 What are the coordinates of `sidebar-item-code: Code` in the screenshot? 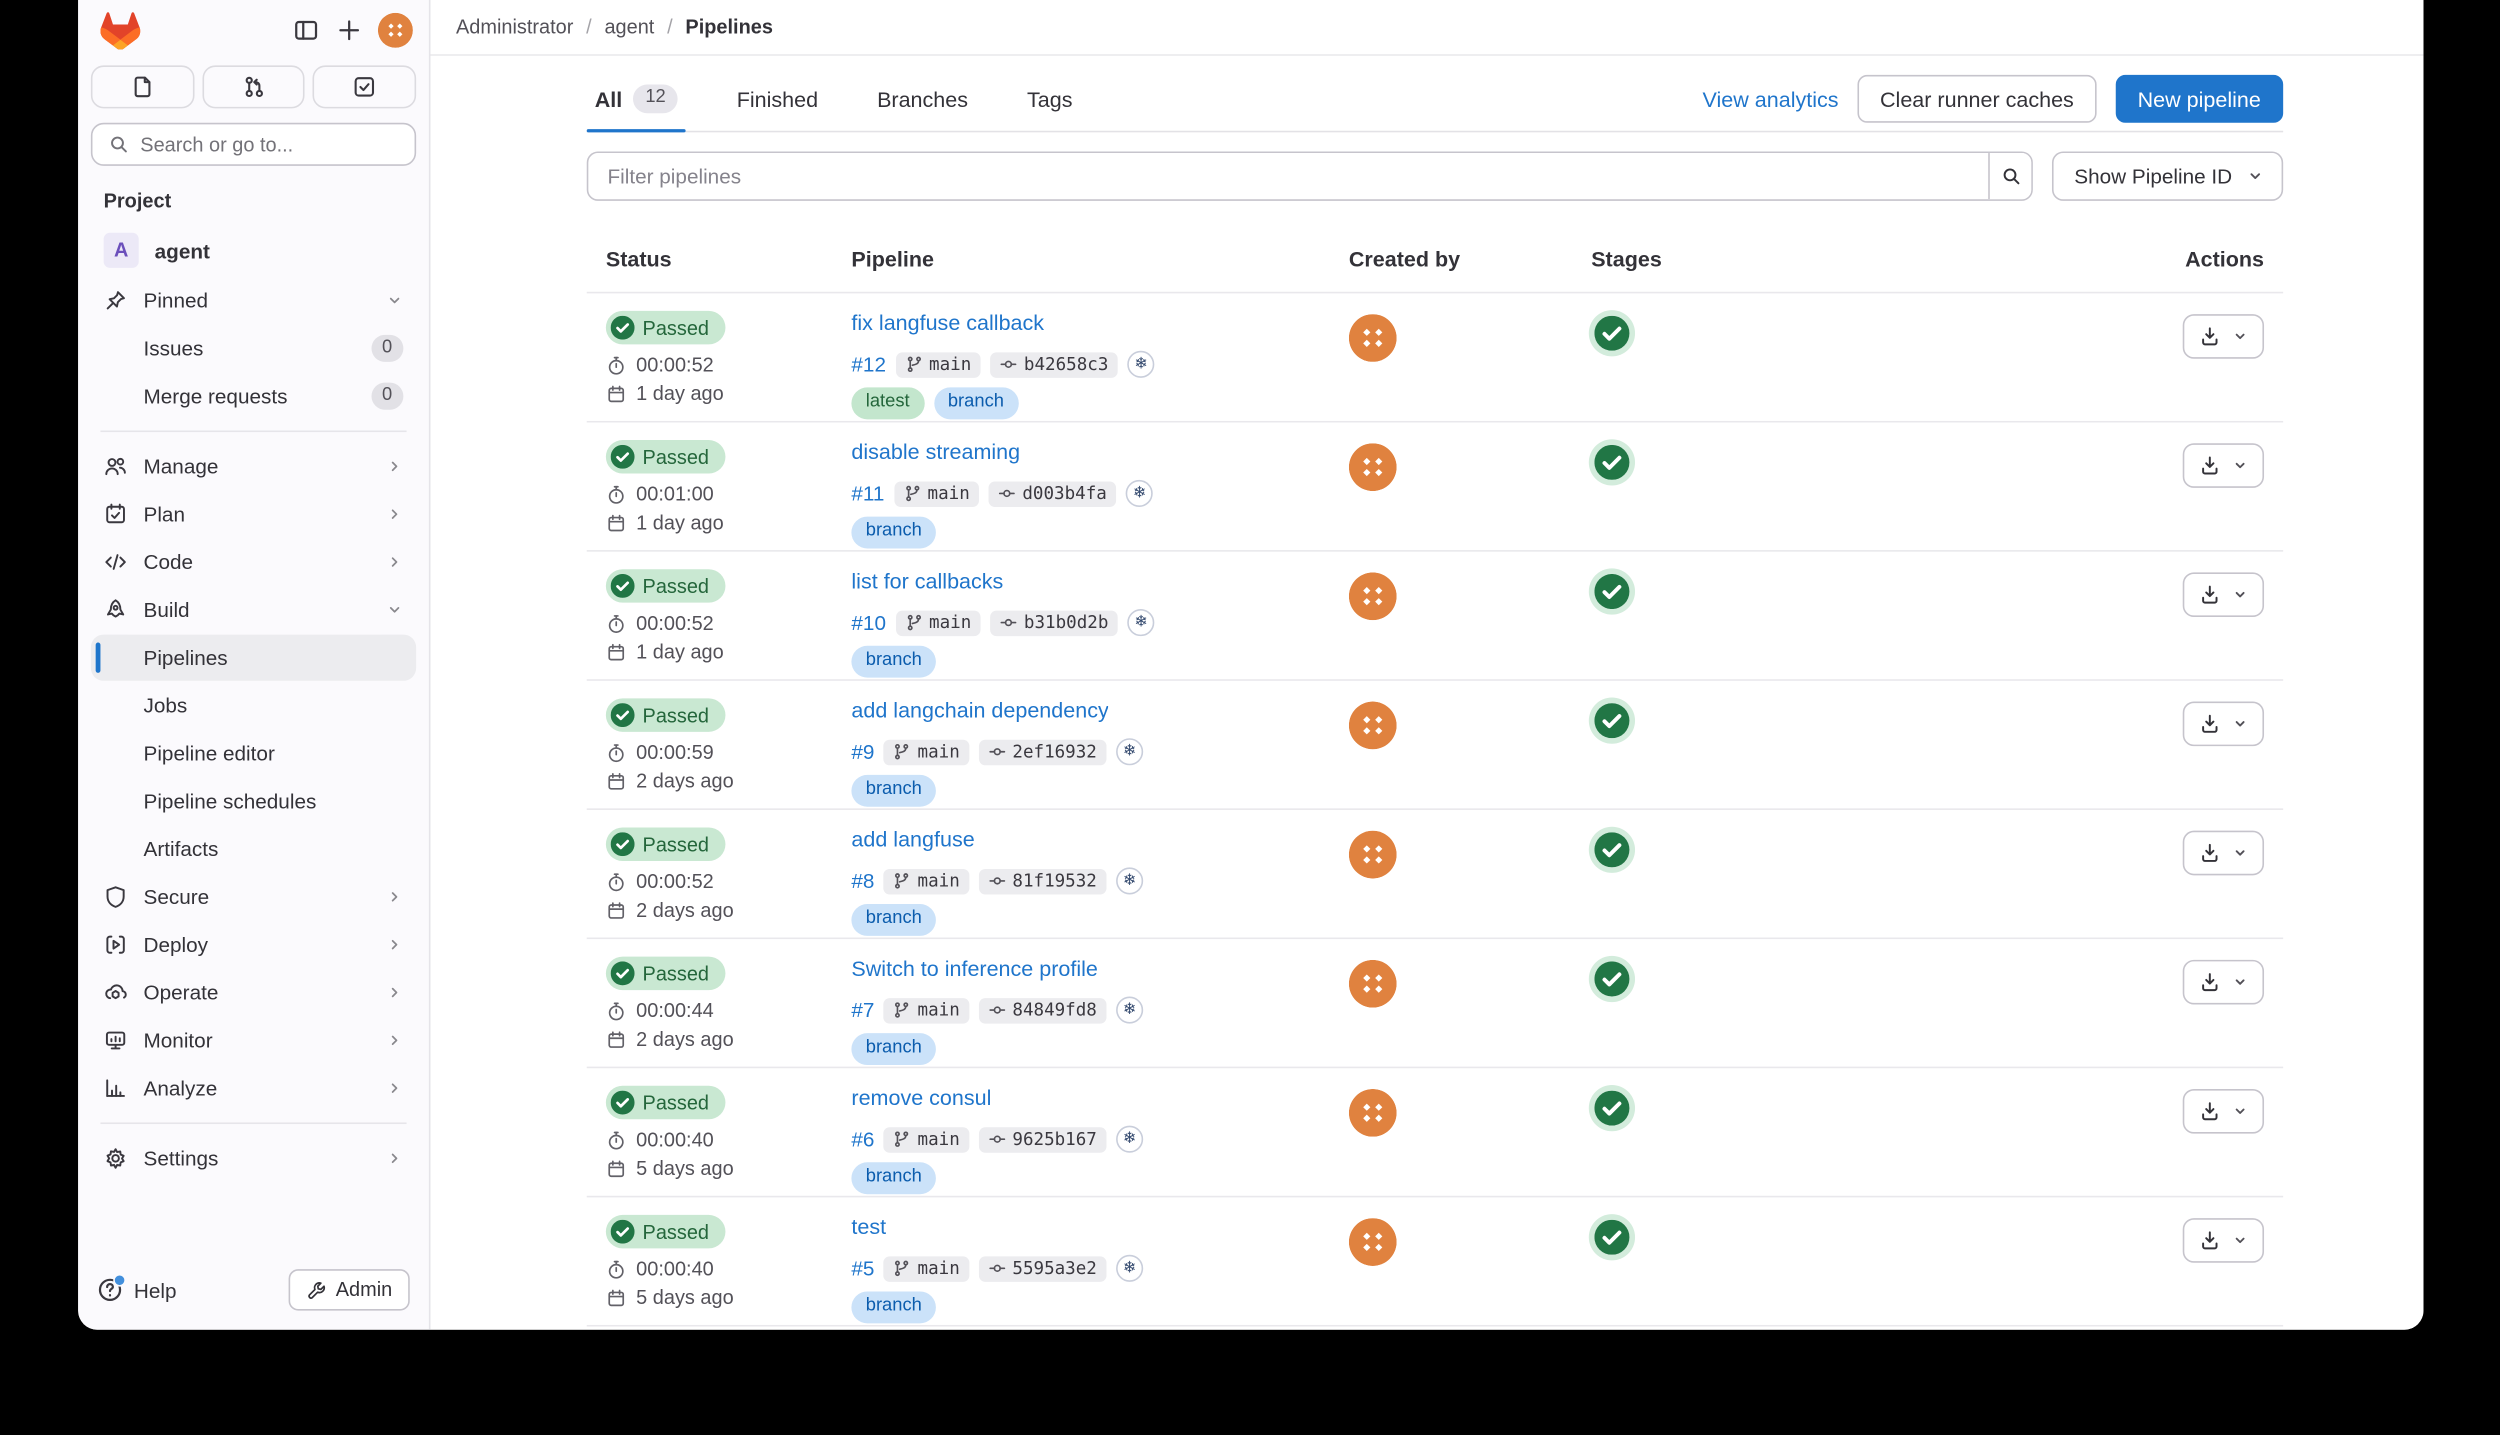 It's located at (253, 562).